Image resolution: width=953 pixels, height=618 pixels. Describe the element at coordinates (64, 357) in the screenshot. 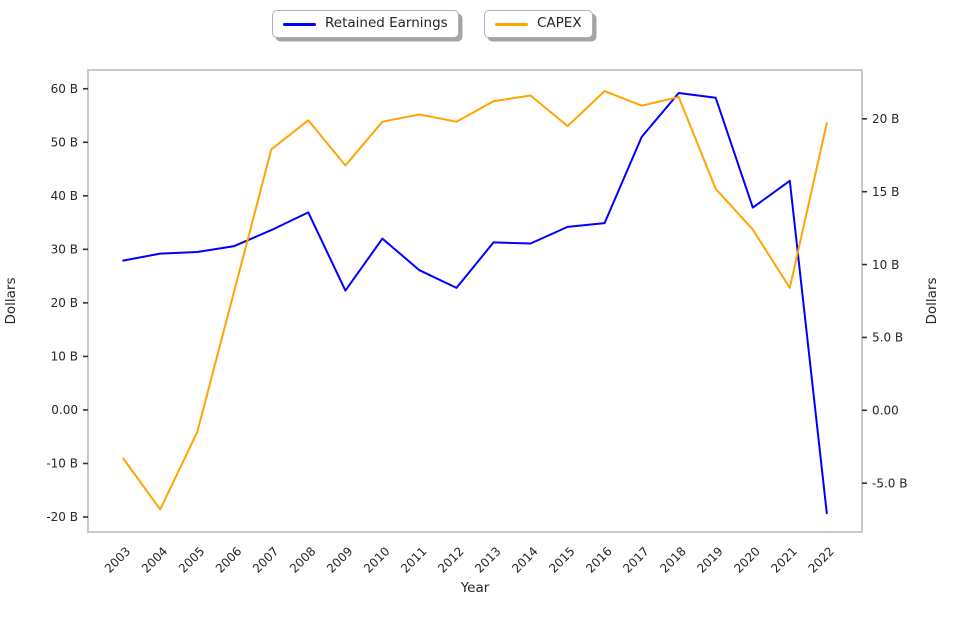

I see `y-tick-label-left: 10 B` at that location.